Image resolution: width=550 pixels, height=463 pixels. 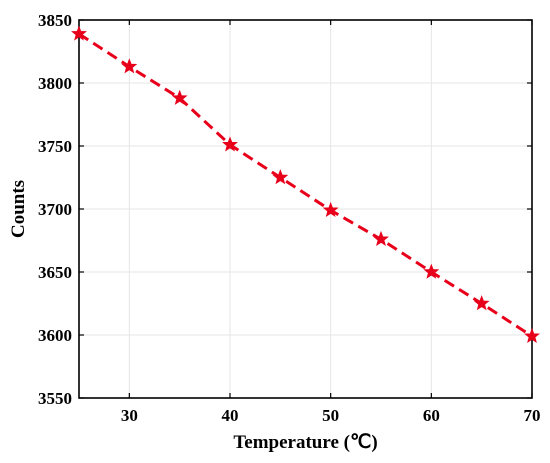 What do you see at coordinates (431, 415) in the screenshot?
I see `x-tick-label: 60` at bounding box center [431, 415].